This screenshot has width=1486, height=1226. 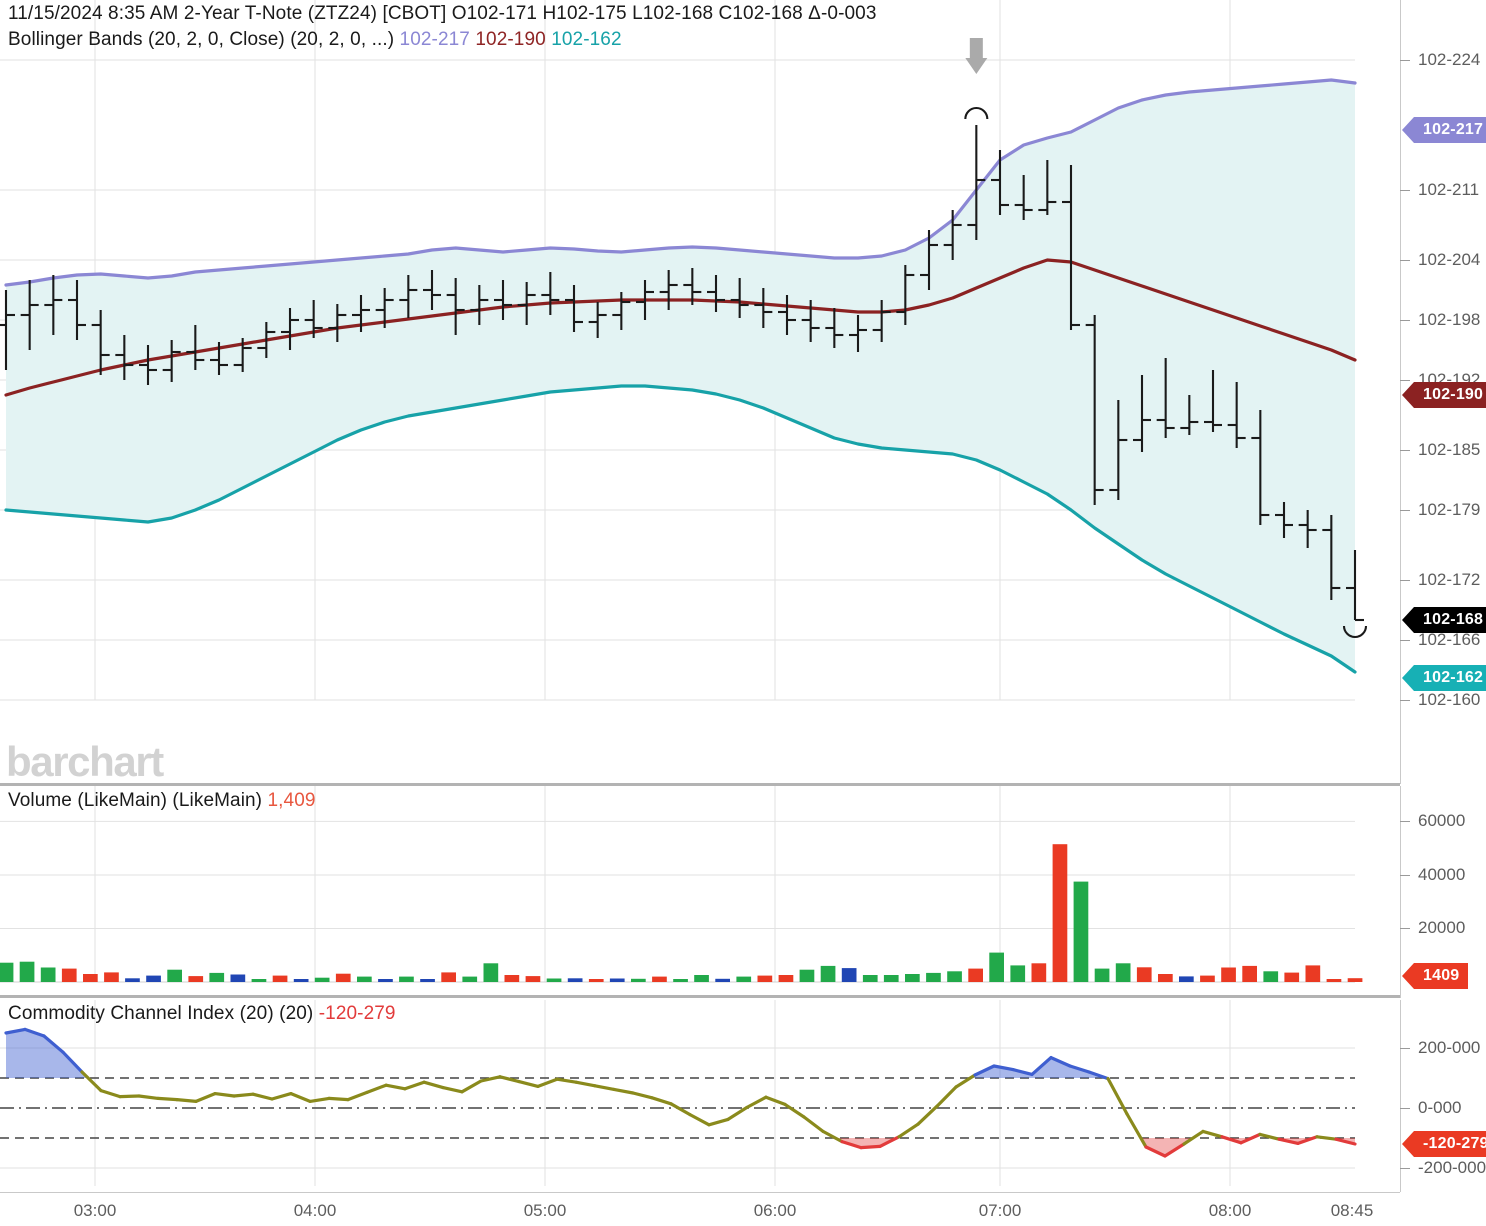 What do you see at coordinates (743, 1209) in the screenshot?
I see `time-axis: 03:00 04:00 05:00 06:00 07:00 08:00 08:45` at bounding box center [743, 1209].